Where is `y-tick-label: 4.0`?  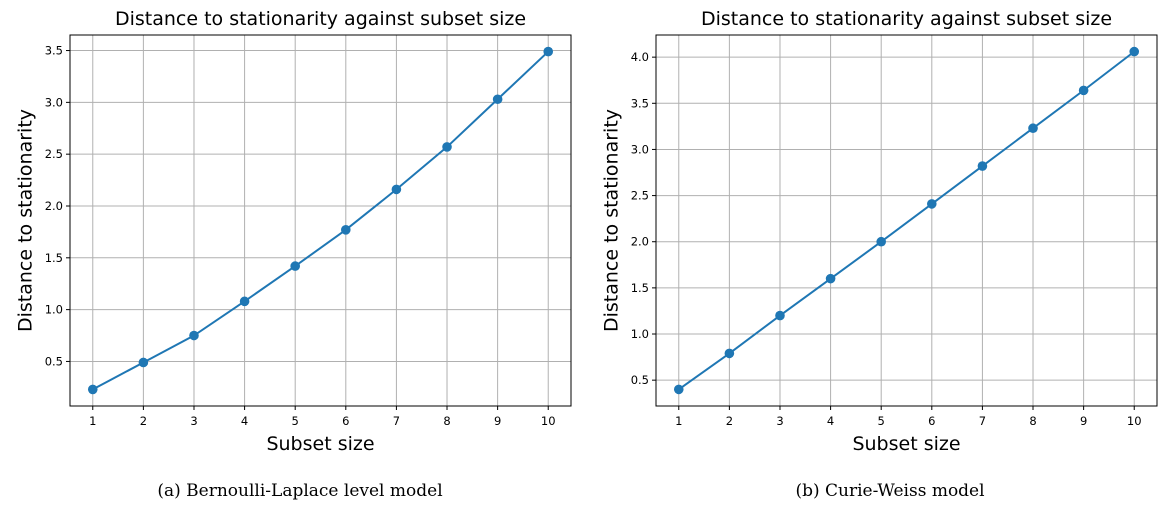 y-tick-label: 4.0 is located at coordinates (640, 57).